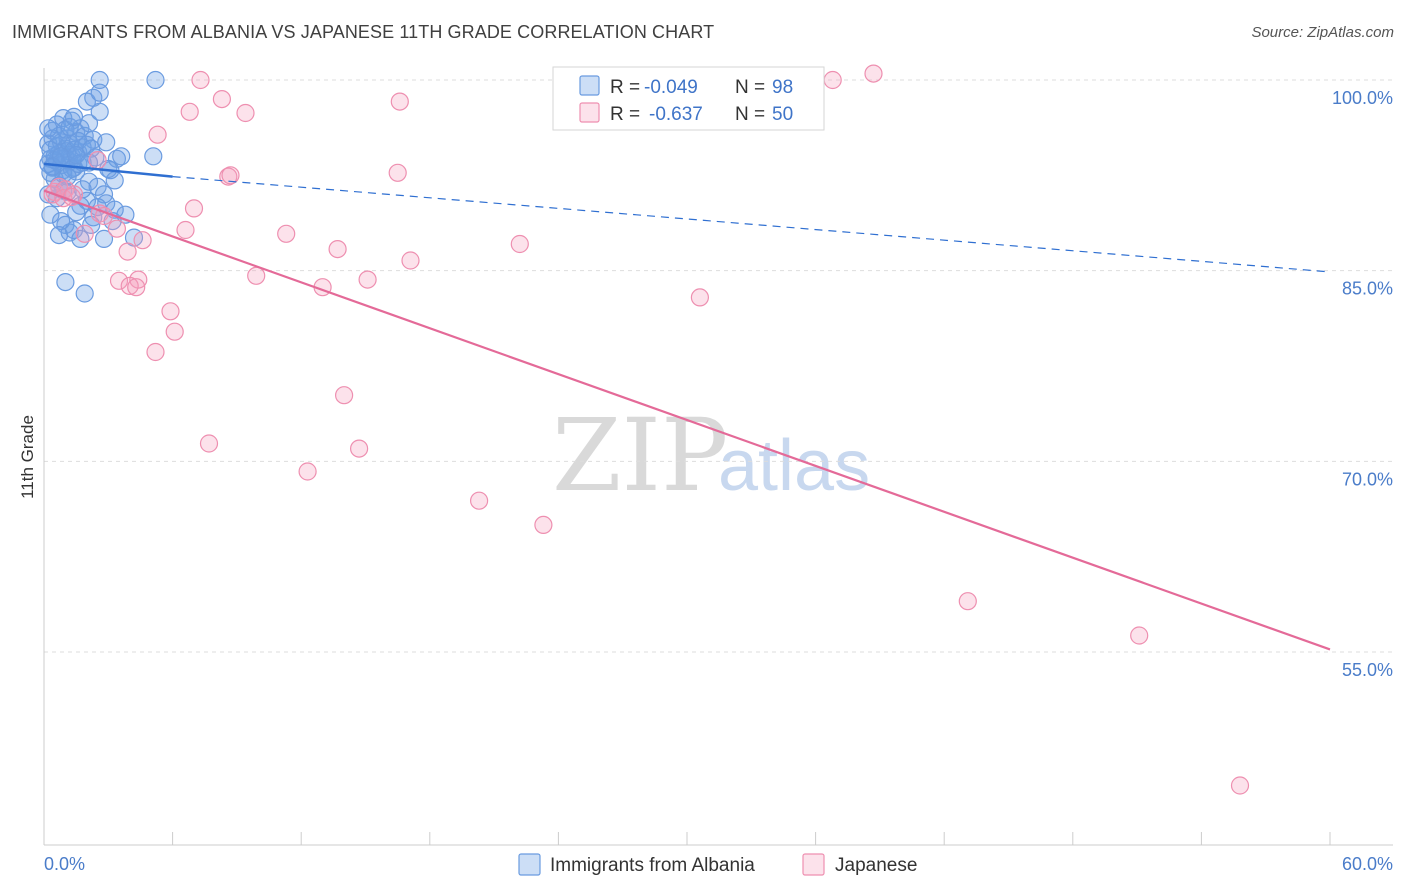  What do you see at coordinates (652, 865) in the screenshot?
I see `bottom-legend-label-albania: Immigrants from Albania` at bounding box center [652, 865].